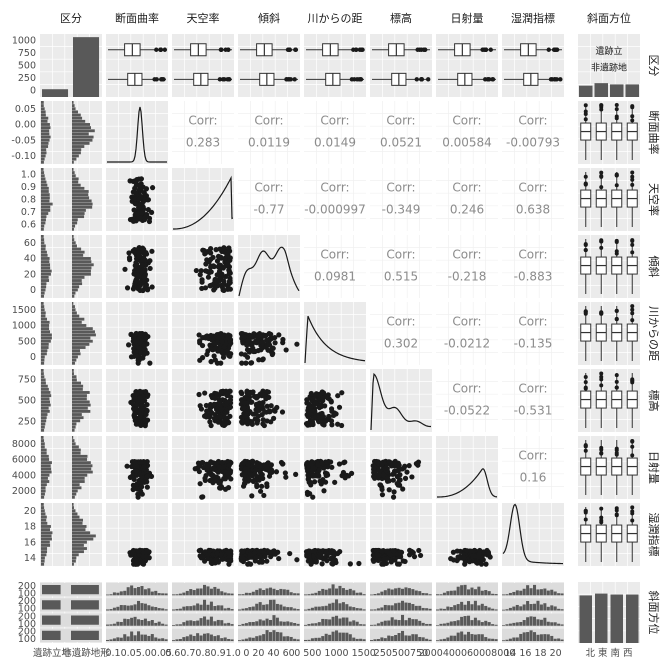 The height and width of the screenshot is (672, 669). What do you see at coordinates (654, 267) in the screenshot?
I see `strip-right-4: 傾斜` at bounding box center [654, 267].